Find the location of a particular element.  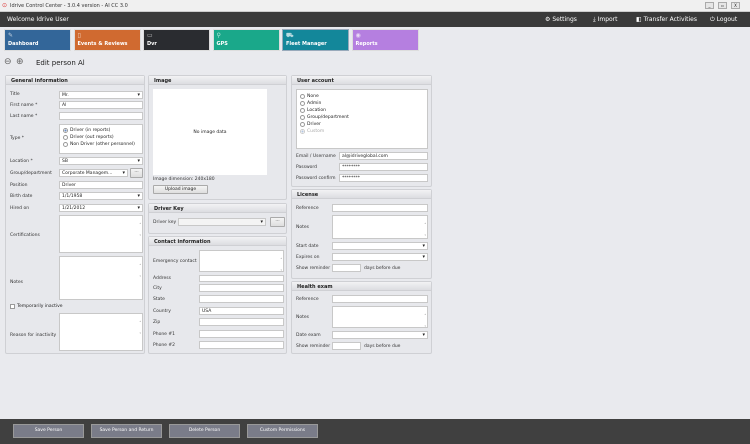

panel-header: Image is located at coordinates (217, 80).